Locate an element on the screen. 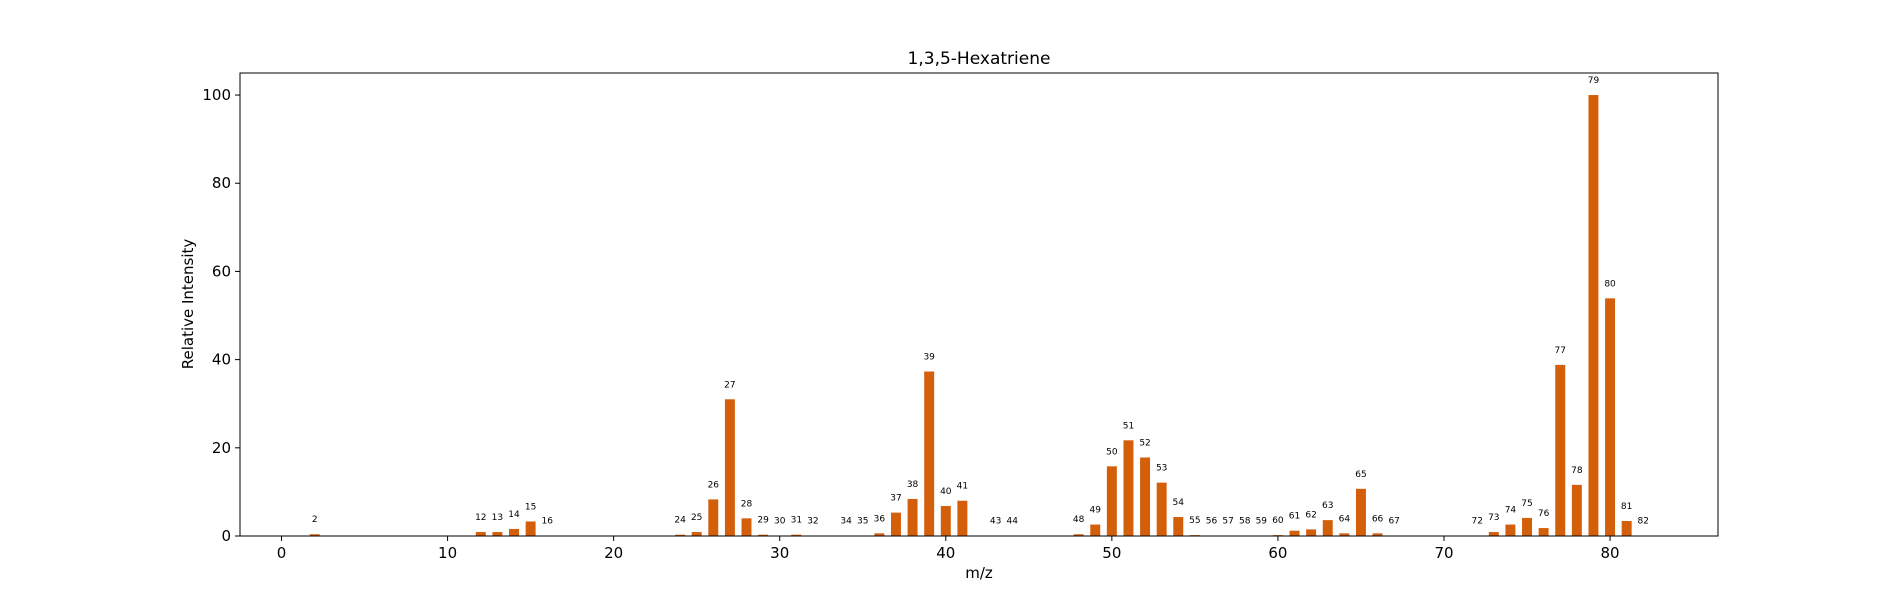  bar-label-mz-52: 52 is located at coordinates (1144, 444).